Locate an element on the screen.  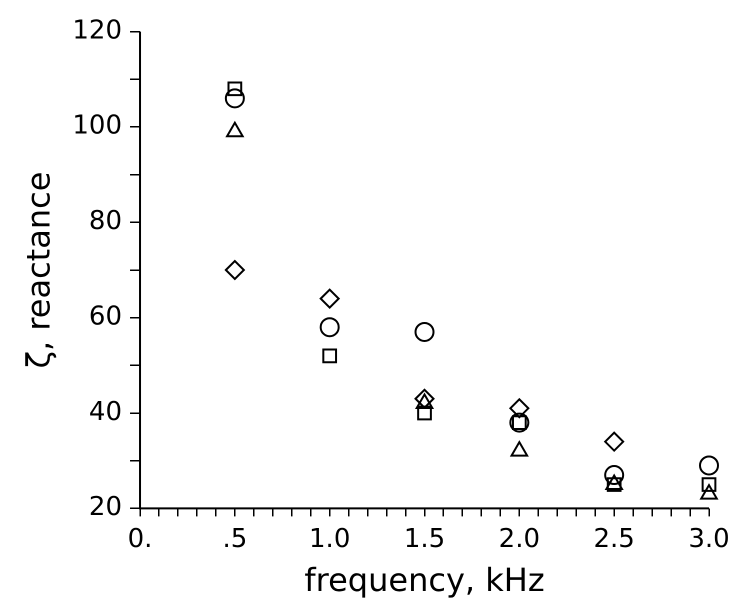
y-axis-title: ζ, reactance is located at coordinates (39, 270).